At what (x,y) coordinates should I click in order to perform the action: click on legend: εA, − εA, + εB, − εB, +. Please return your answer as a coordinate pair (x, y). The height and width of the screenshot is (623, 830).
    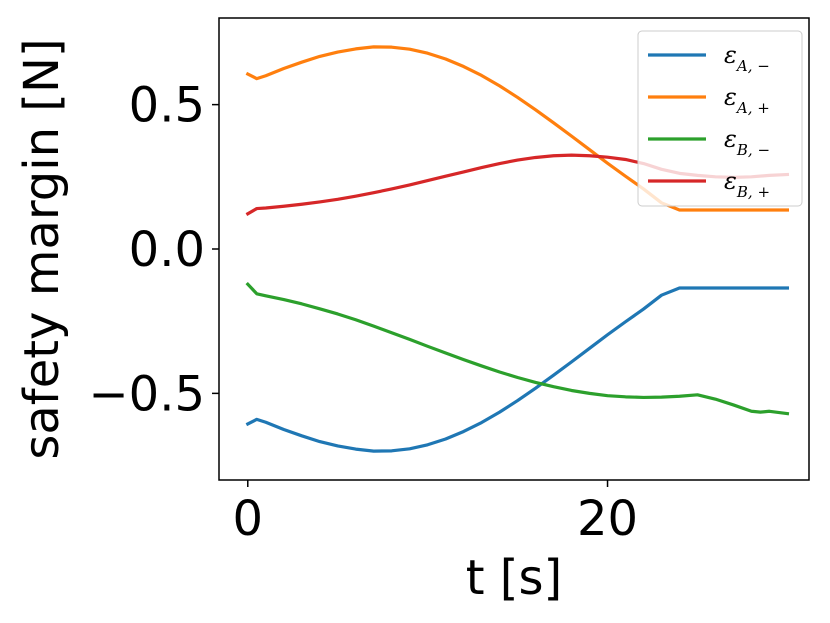
    Looking at the image, I should click on (720, 118).